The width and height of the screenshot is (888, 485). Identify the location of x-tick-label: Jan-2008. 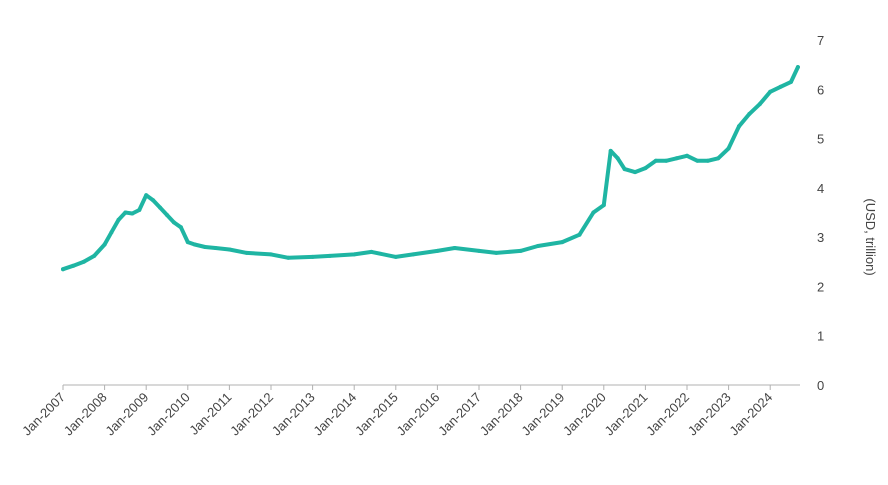
(85, 414).